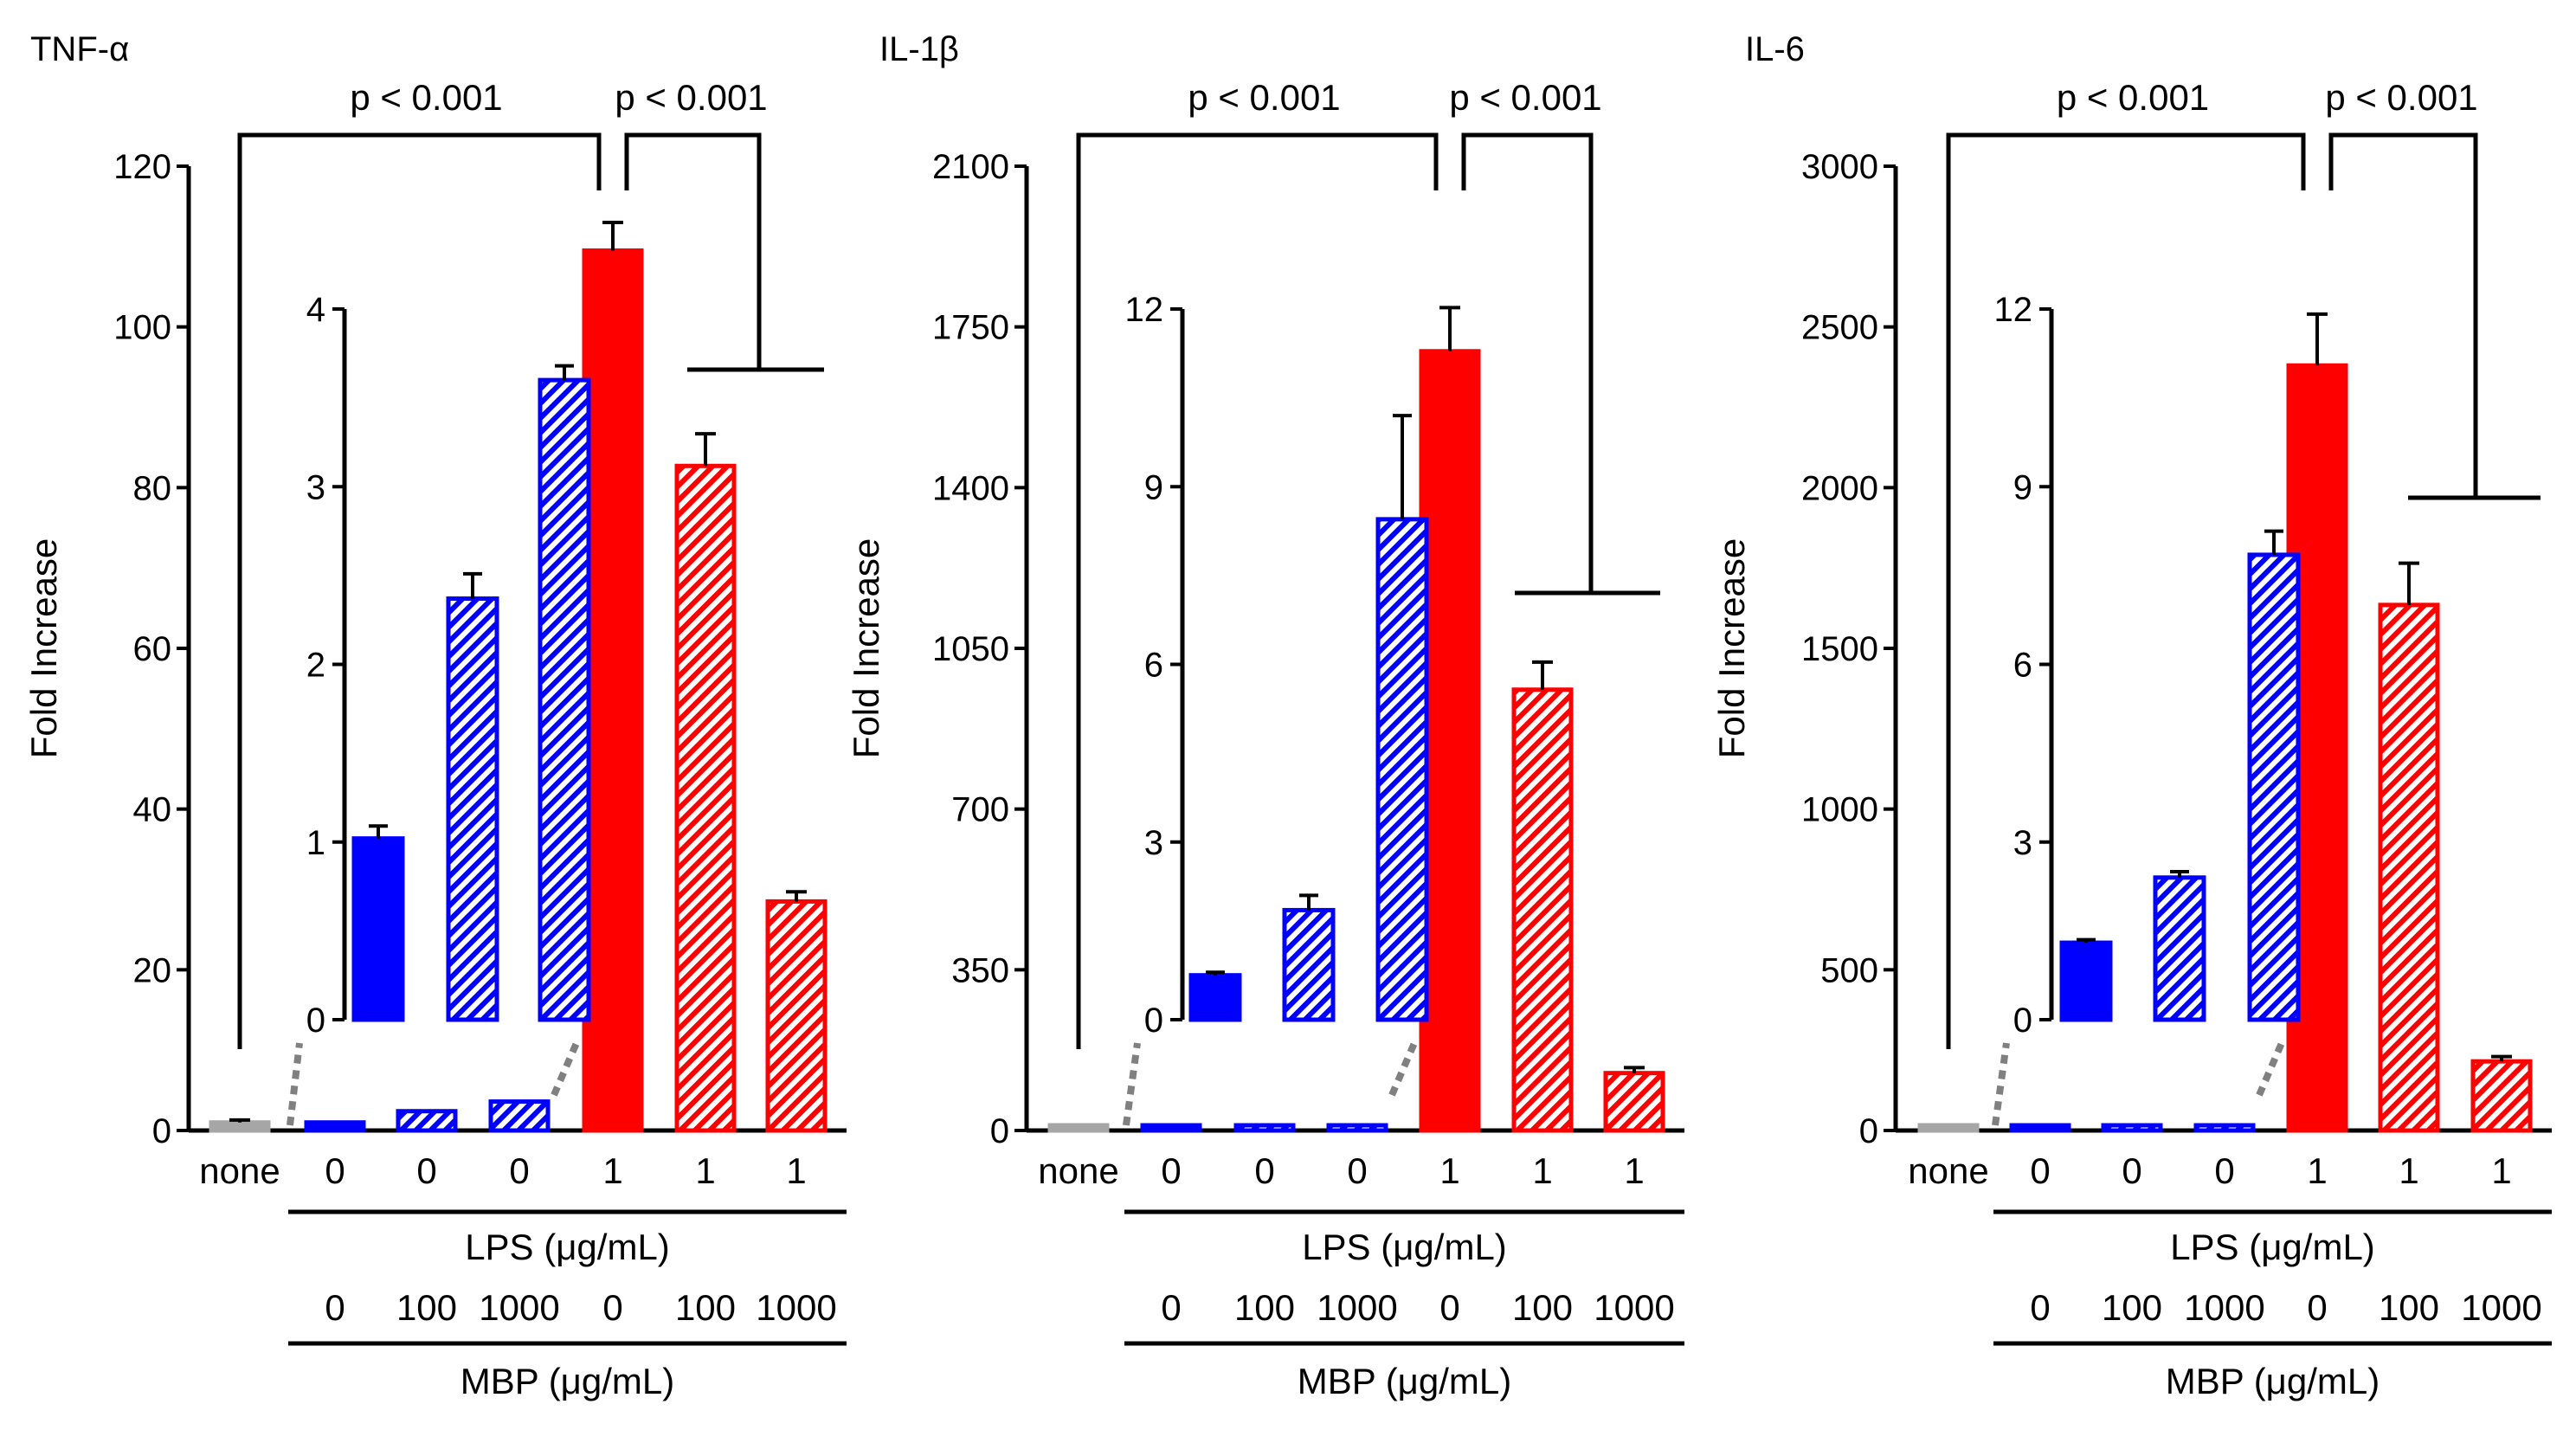 Image resolution: width=2576 pixels, height=1430 pixels. What do you see at coordinates (970, 167) in the screenshot?
I see `y-tick-label: 2100` at bounding box center [970, 167].